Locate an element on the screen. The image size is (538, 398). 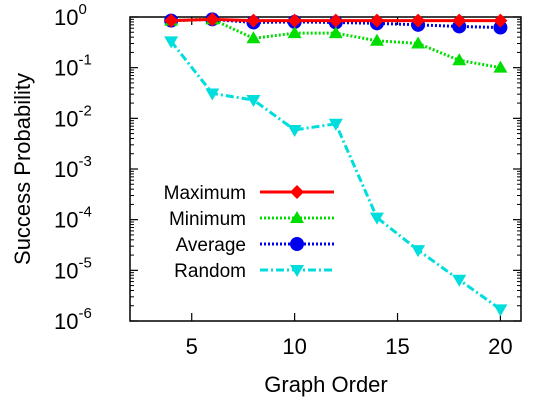
y-tick-label: 10⁰ is located at coordinates (70, 15).